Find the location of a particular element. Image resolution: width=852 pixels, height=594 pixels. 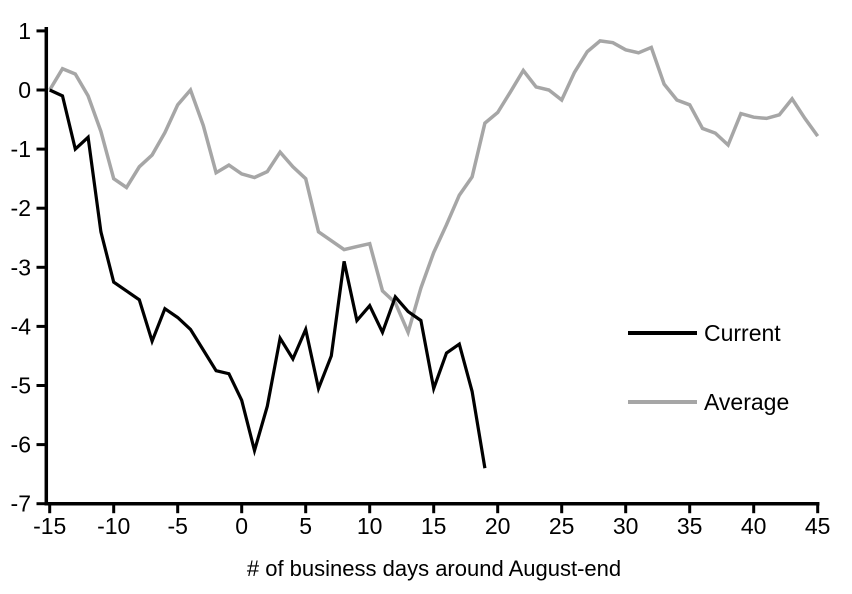

legend-item-current: Current is located at coordinates (704, 333).